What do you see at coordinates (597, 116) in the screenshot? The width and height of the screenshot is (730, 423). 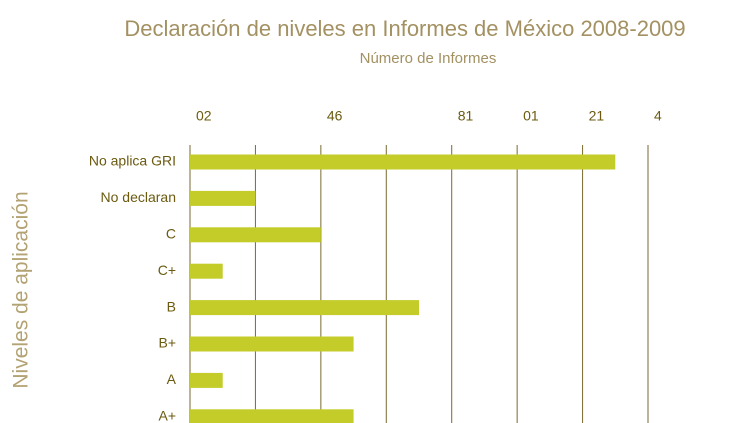 I see `x-tick-label: 21` at bounding box center [597, 116].